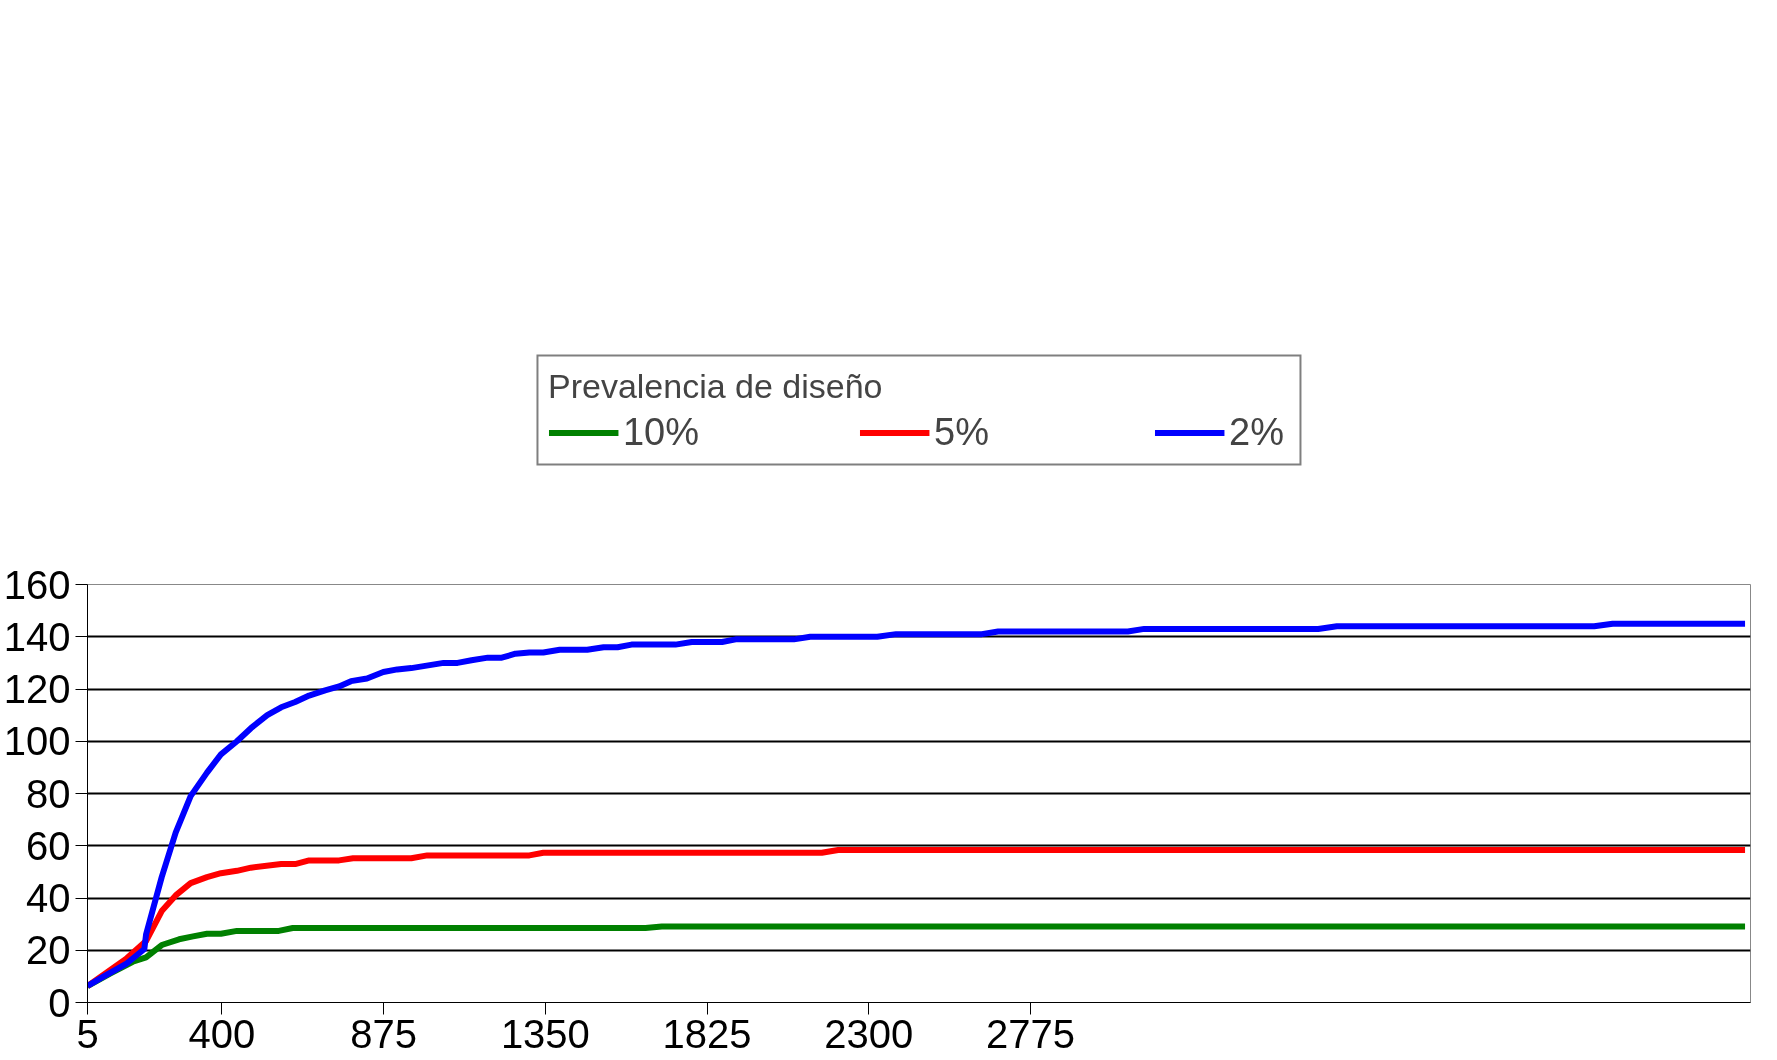  Describe the element at coordinates (37, 741) in the screenshot. I see `y-tick-label: 100` at that location.